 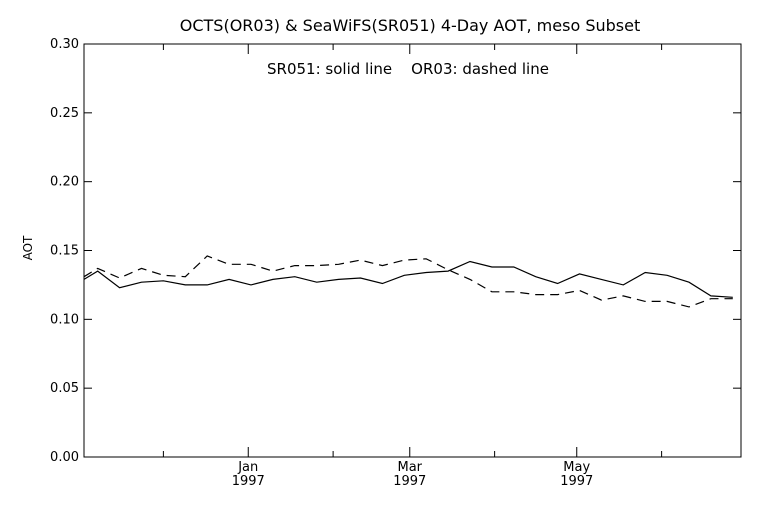 What do you see at coordinates (28, 247) in the screenshot?
I see `y-axis-label: AOT` at bounding box center [28, 247].